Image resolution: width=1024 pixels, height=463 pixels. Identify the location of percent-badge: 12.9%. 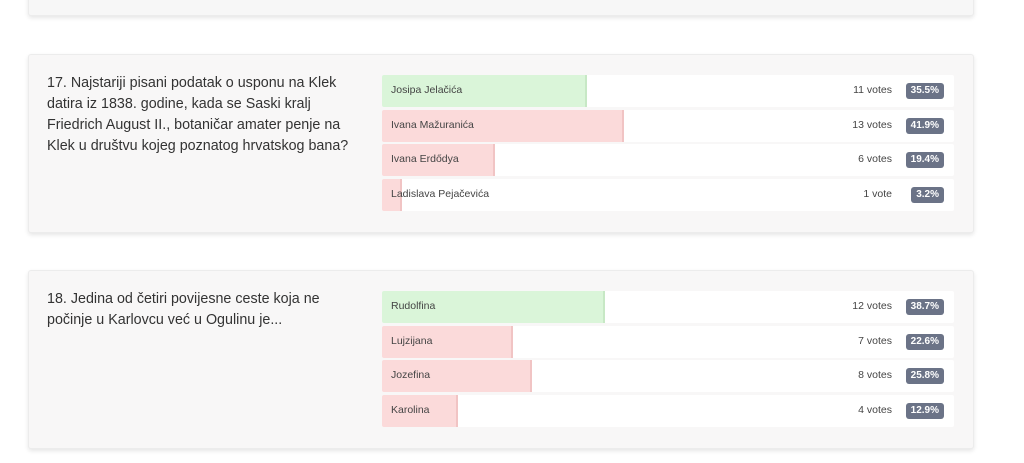
(924, 410).